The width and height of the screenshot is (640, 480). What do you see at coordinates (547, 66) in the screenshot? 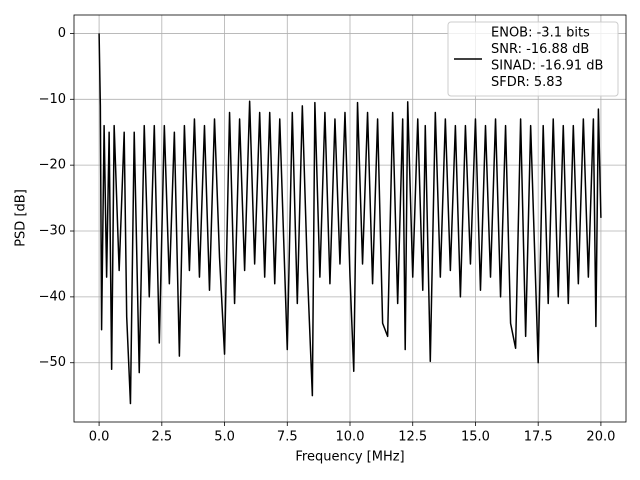
I see `legend-label: SINAD: -16.91 dB` at bounding box center [547, 66].